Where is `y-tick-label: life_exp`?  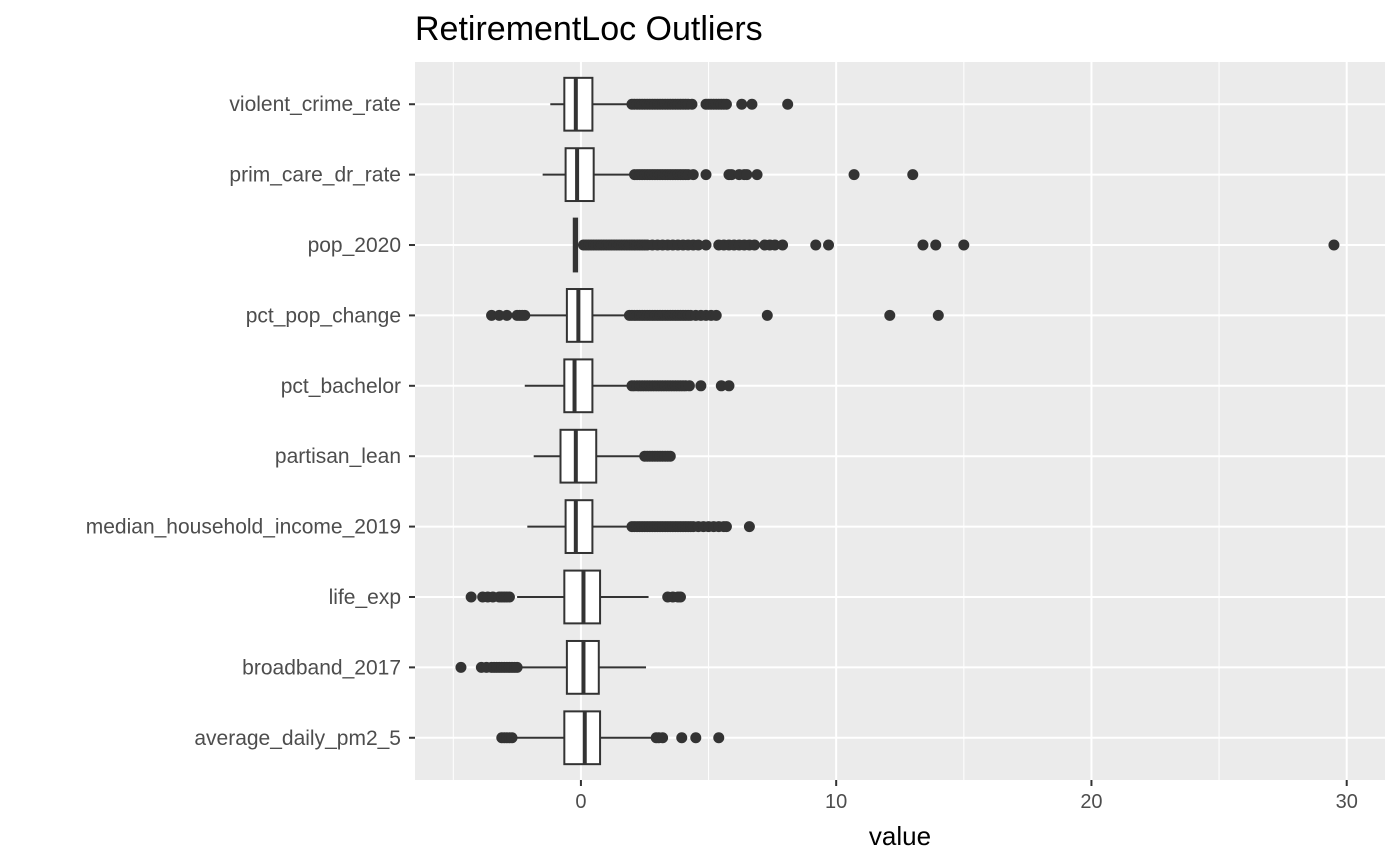
y-tick-label: life_exp is located at coordinates (365, 597).